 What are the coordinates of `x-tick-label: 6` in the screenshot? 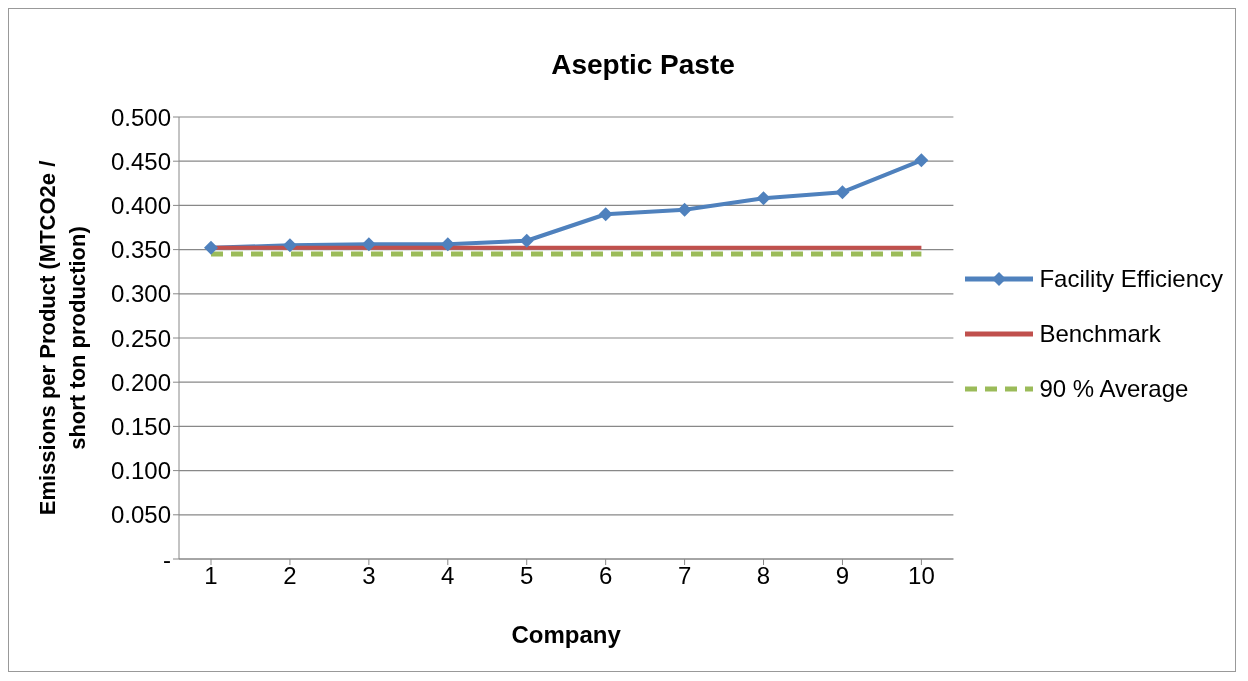 It's located at (605, 576).